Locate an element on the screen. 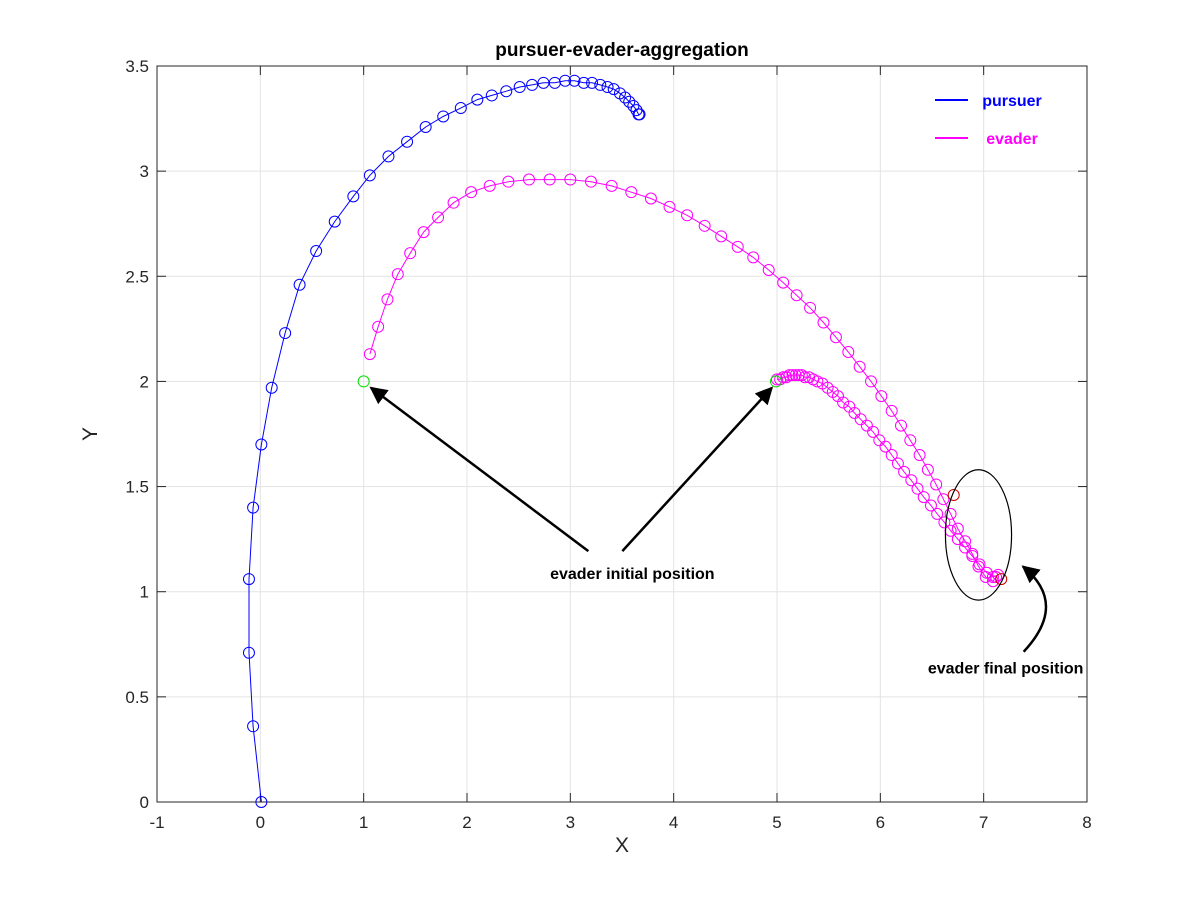  final-position-ellipse is located at coordinates (978, 535).